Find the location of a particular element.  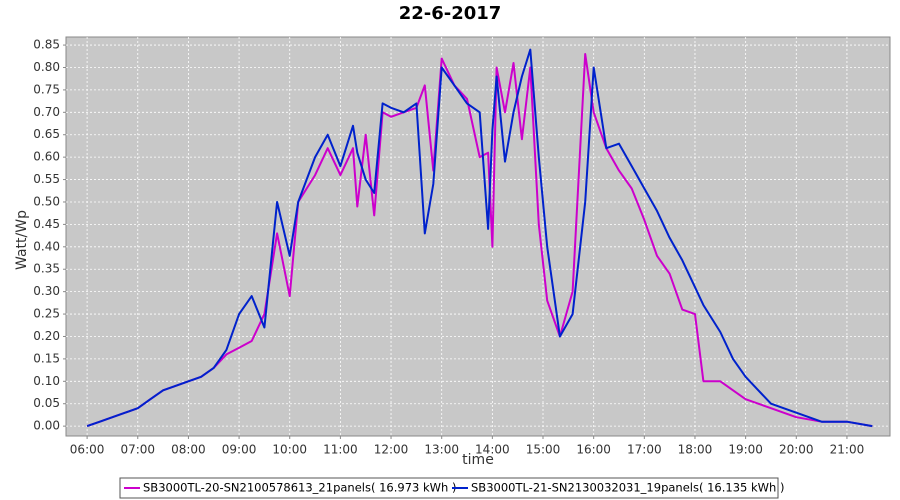

y-tick-label: 0.60 is located at coordinates (46, 157).